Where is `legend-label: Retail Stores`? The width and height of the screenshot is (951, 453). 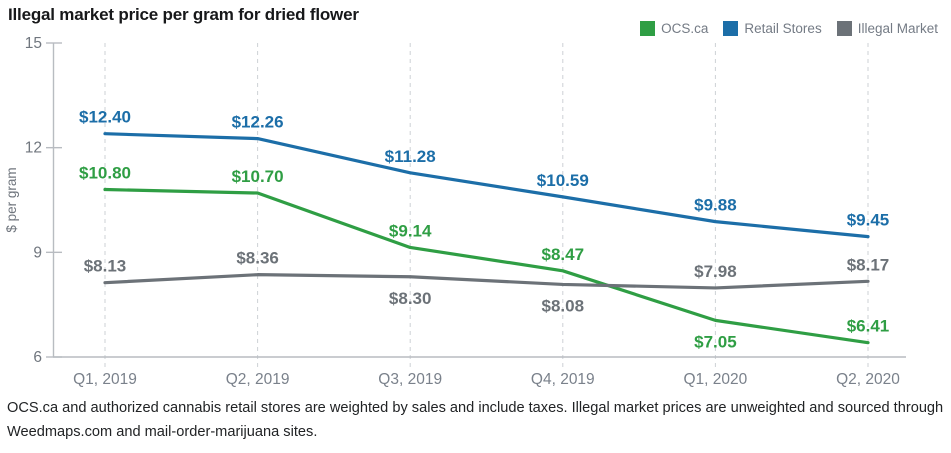 legend-label: Retail Stores is located at coordinates (783, 28).